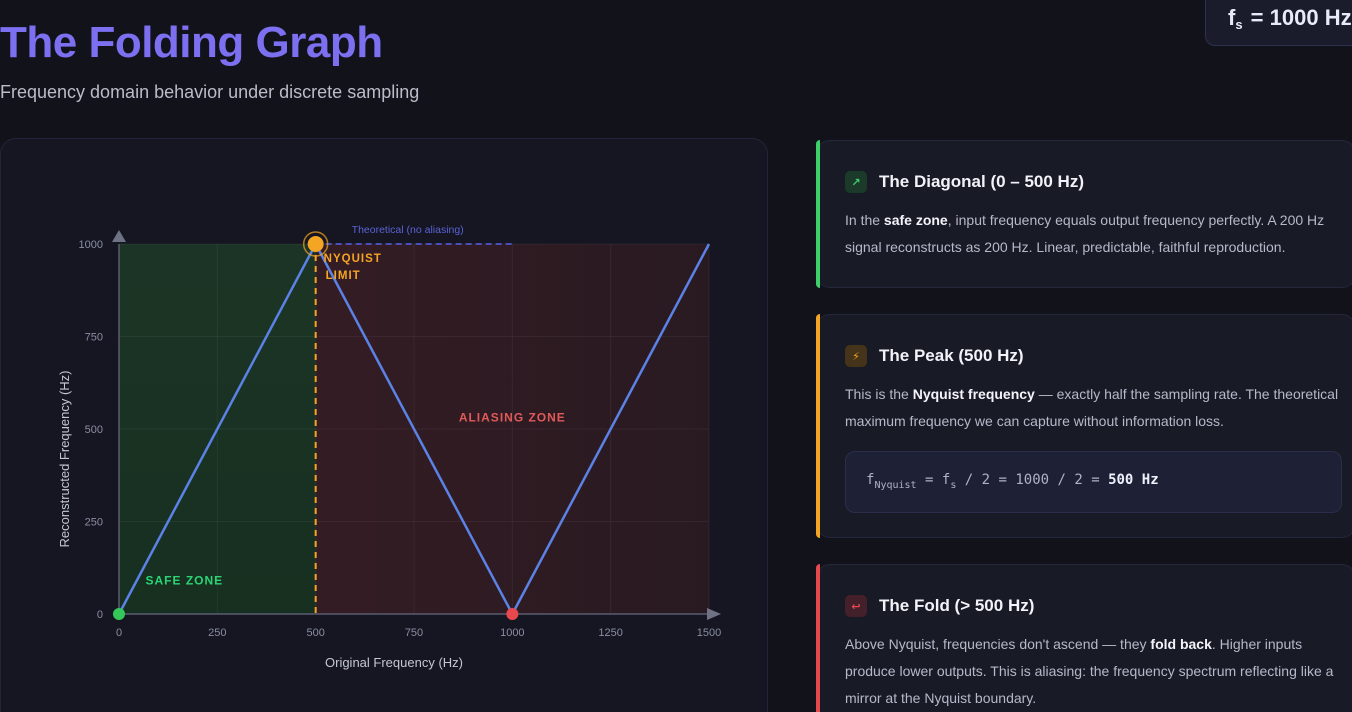  I want to click on page-title: The Folding Graph, so click(191, 42).